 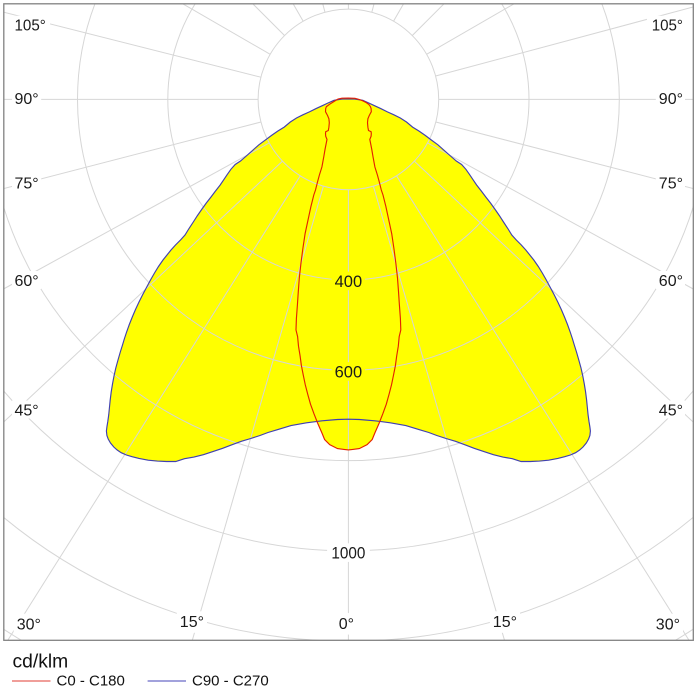 I want to click on svg-text: 600, so click(x=349, y=372).